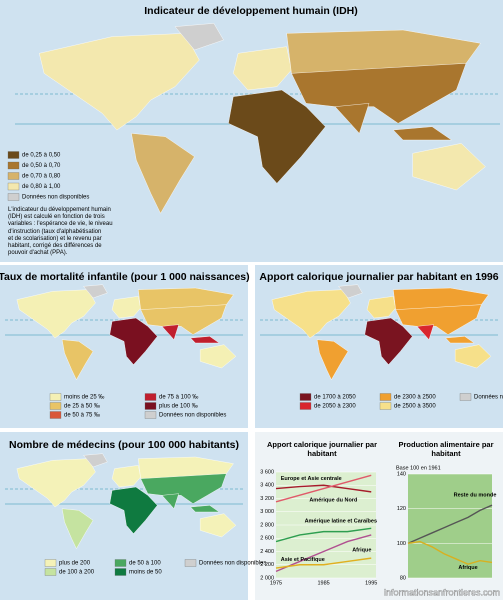 The image size is (503, 600). I want to click on note-line: et de scolarisation) et le revenu par, so click(55, 238).